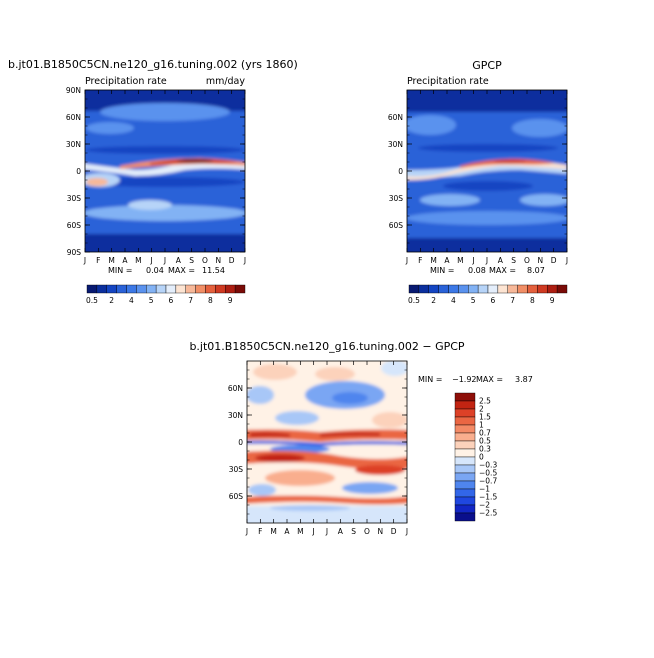  Describe the element at coordinates (554, 260) in the screenshot. I see `obs-x-tick-label: D` at that location.